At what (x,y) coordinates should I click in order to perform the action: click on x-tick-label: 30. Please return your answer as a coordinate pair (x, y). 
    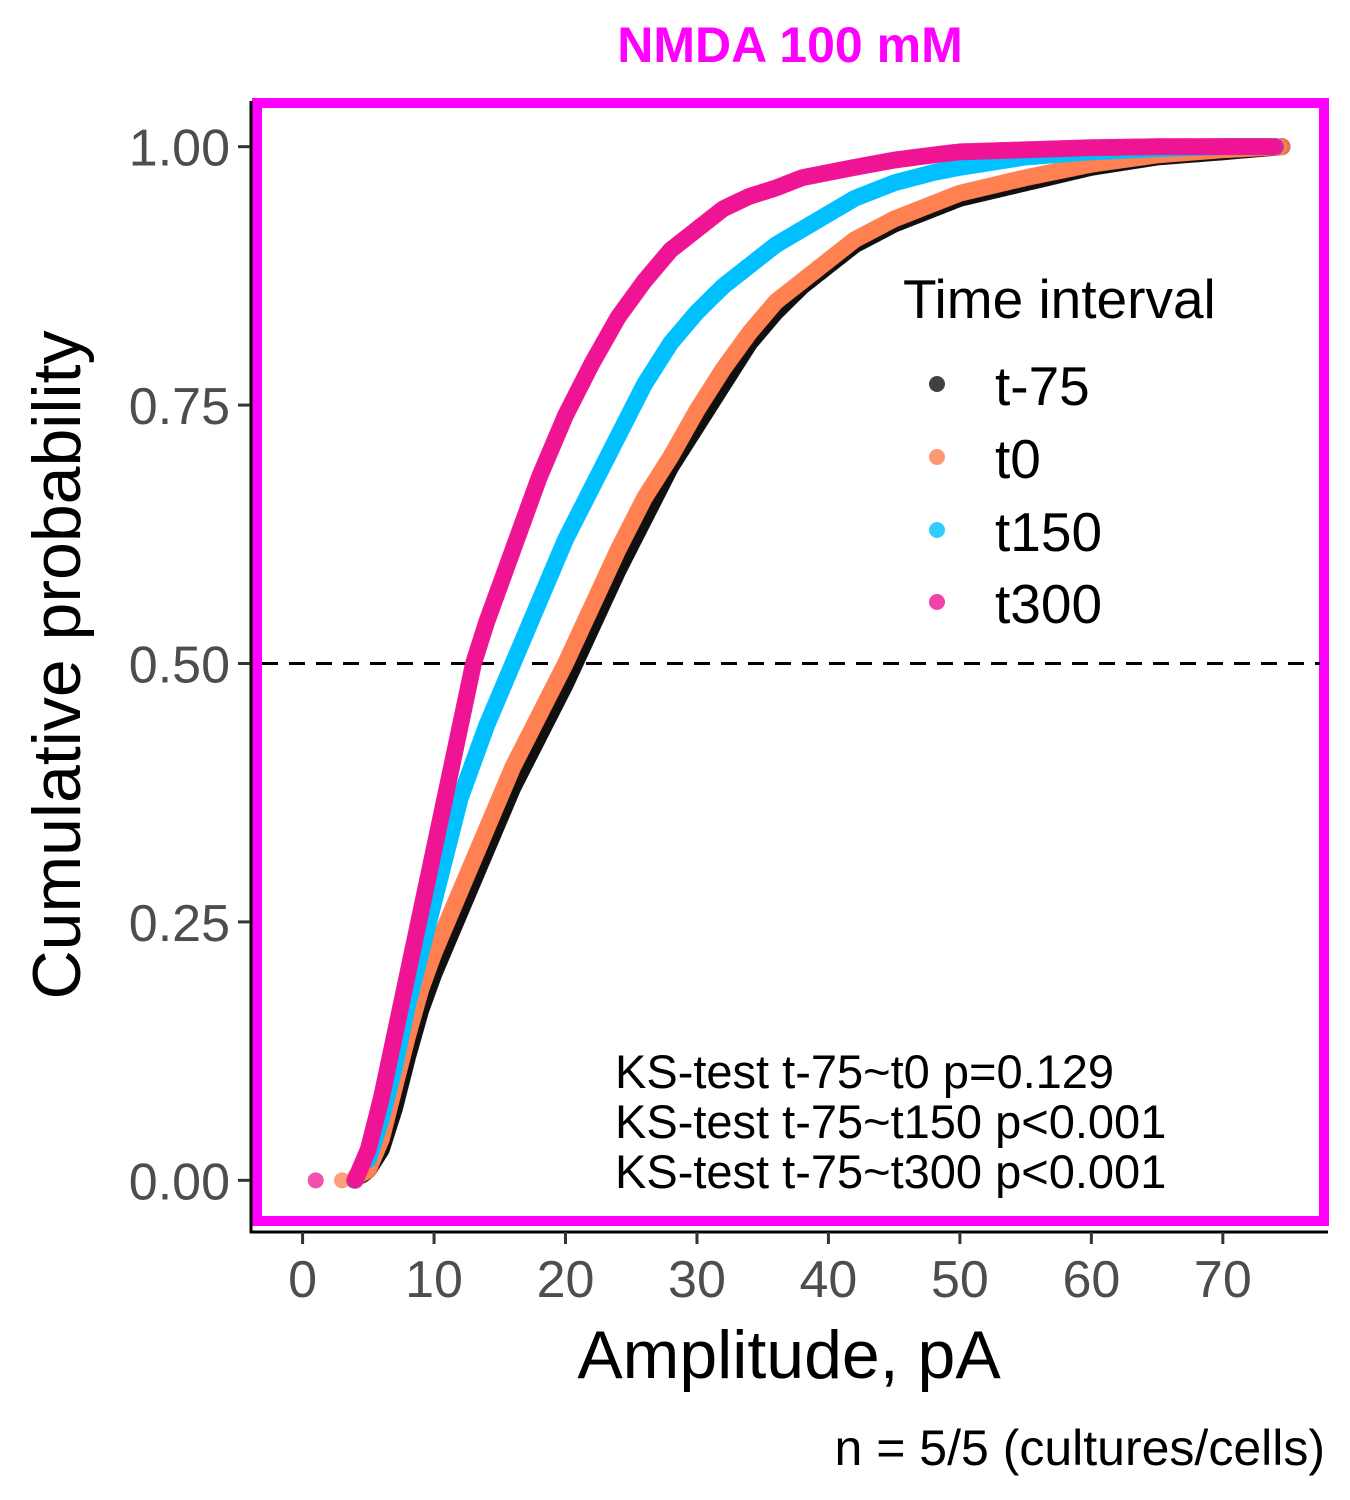
    Looking at the image, I should click on (697, 1280).